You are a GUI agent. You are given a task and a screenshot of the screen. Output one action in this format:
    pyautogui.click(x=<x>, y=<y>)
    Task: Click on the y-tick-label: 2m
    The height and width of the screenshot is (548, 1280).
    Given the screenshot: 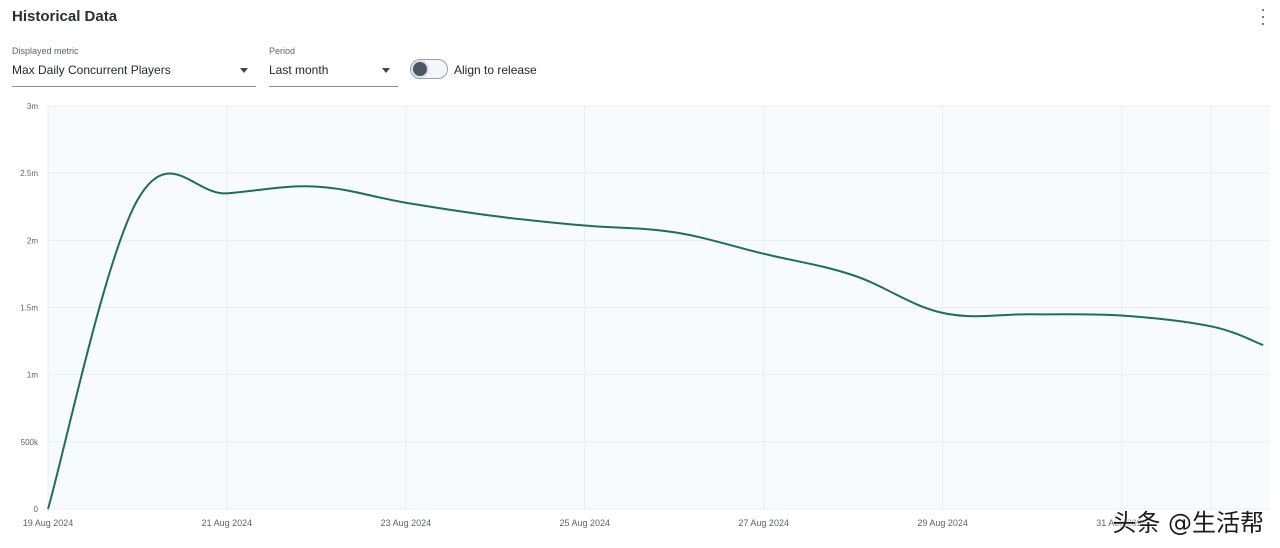 What is the action you would take?
    pyautogui.click(x=32, y=240)
    